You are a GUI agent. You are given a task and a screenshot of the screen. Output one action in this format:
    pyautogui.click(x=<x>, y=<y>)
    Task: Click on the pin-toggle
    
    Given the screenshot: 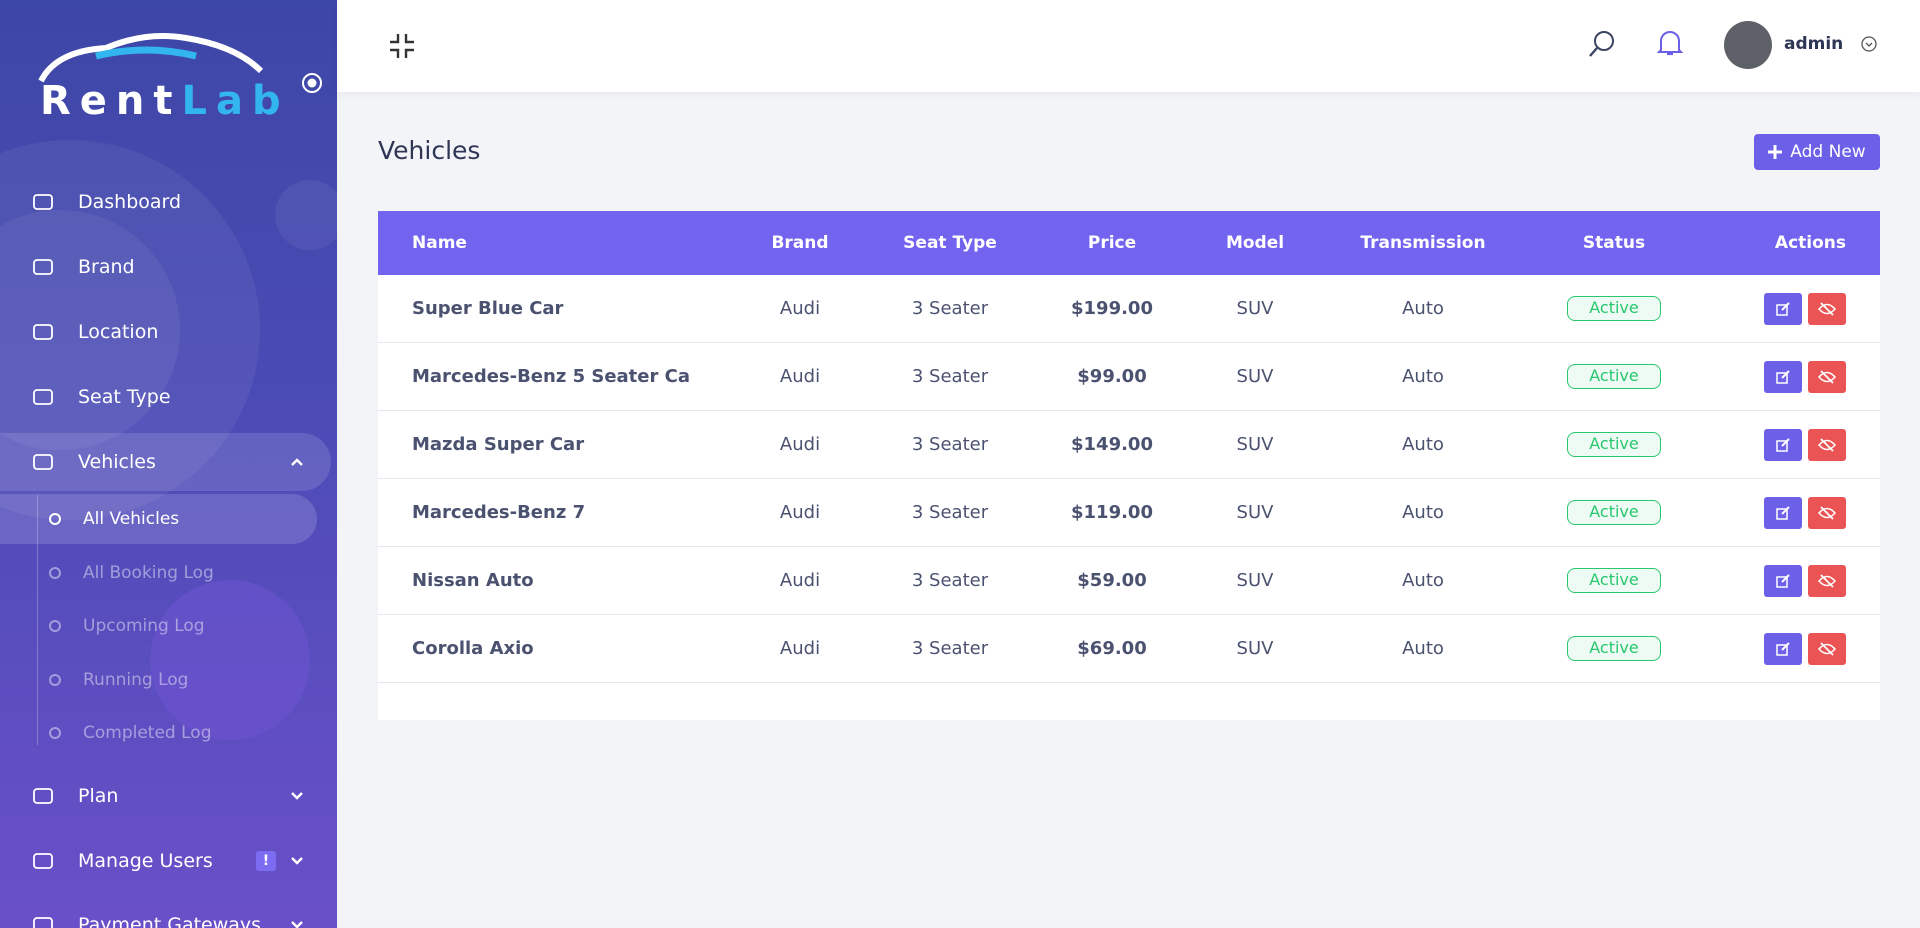 What is the action you would take?
    pyautogui.click(x=312, y=83)
    